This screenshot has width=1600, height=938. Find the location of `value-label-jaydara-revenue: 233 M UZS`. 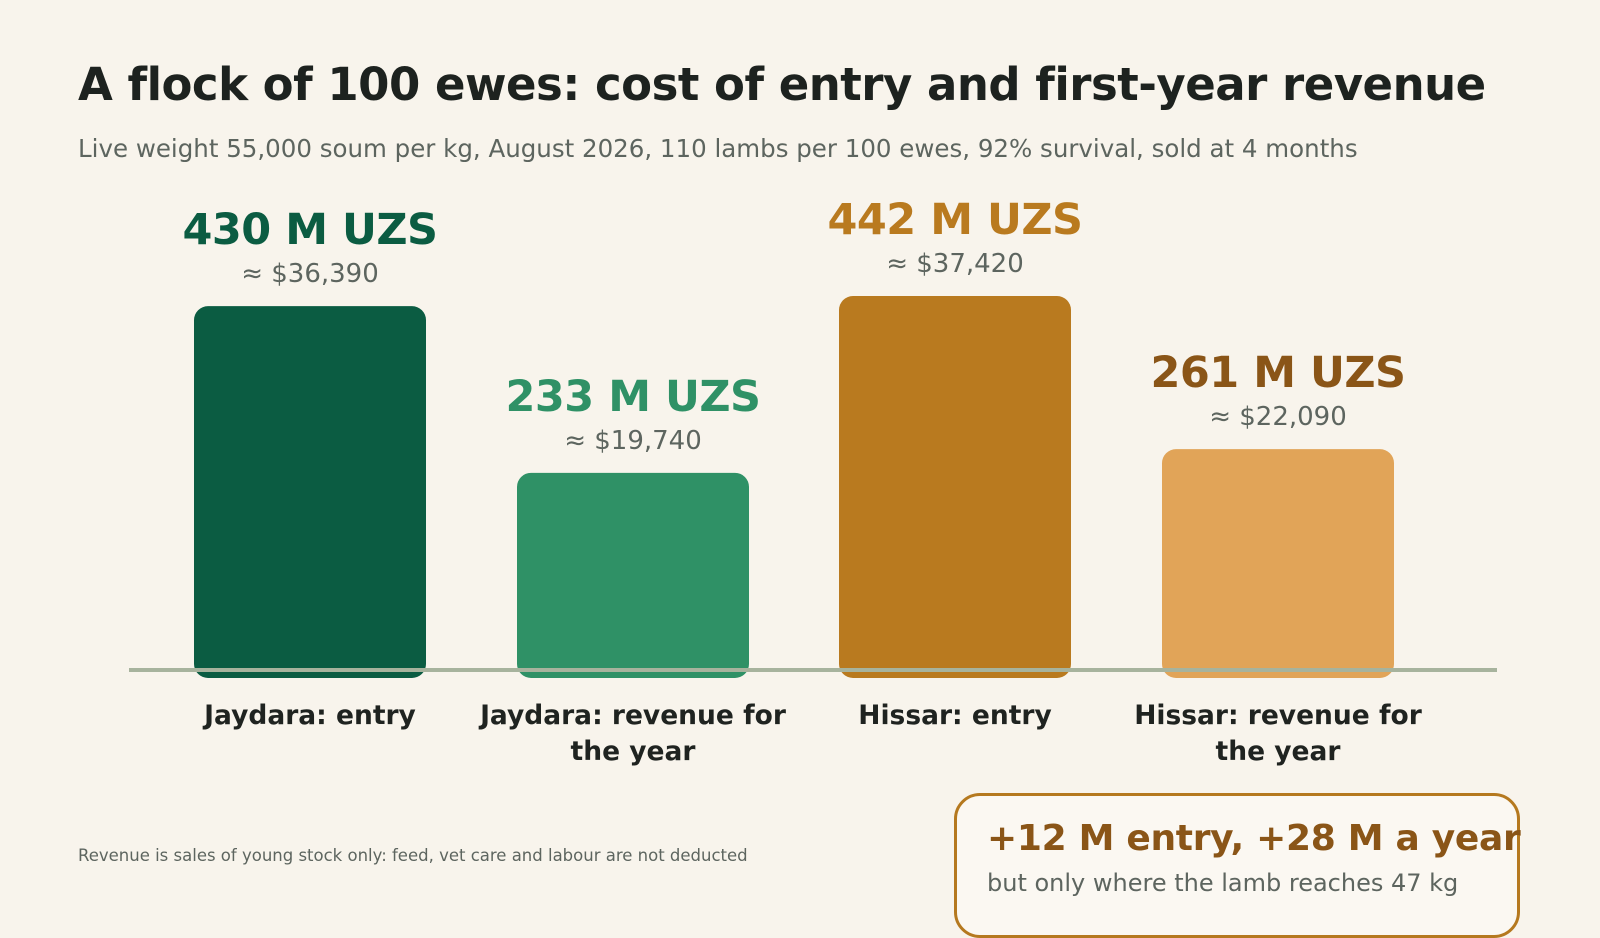

value-label-jaydara-revenue: 233 M UZS is located at coordinates (632, 397).